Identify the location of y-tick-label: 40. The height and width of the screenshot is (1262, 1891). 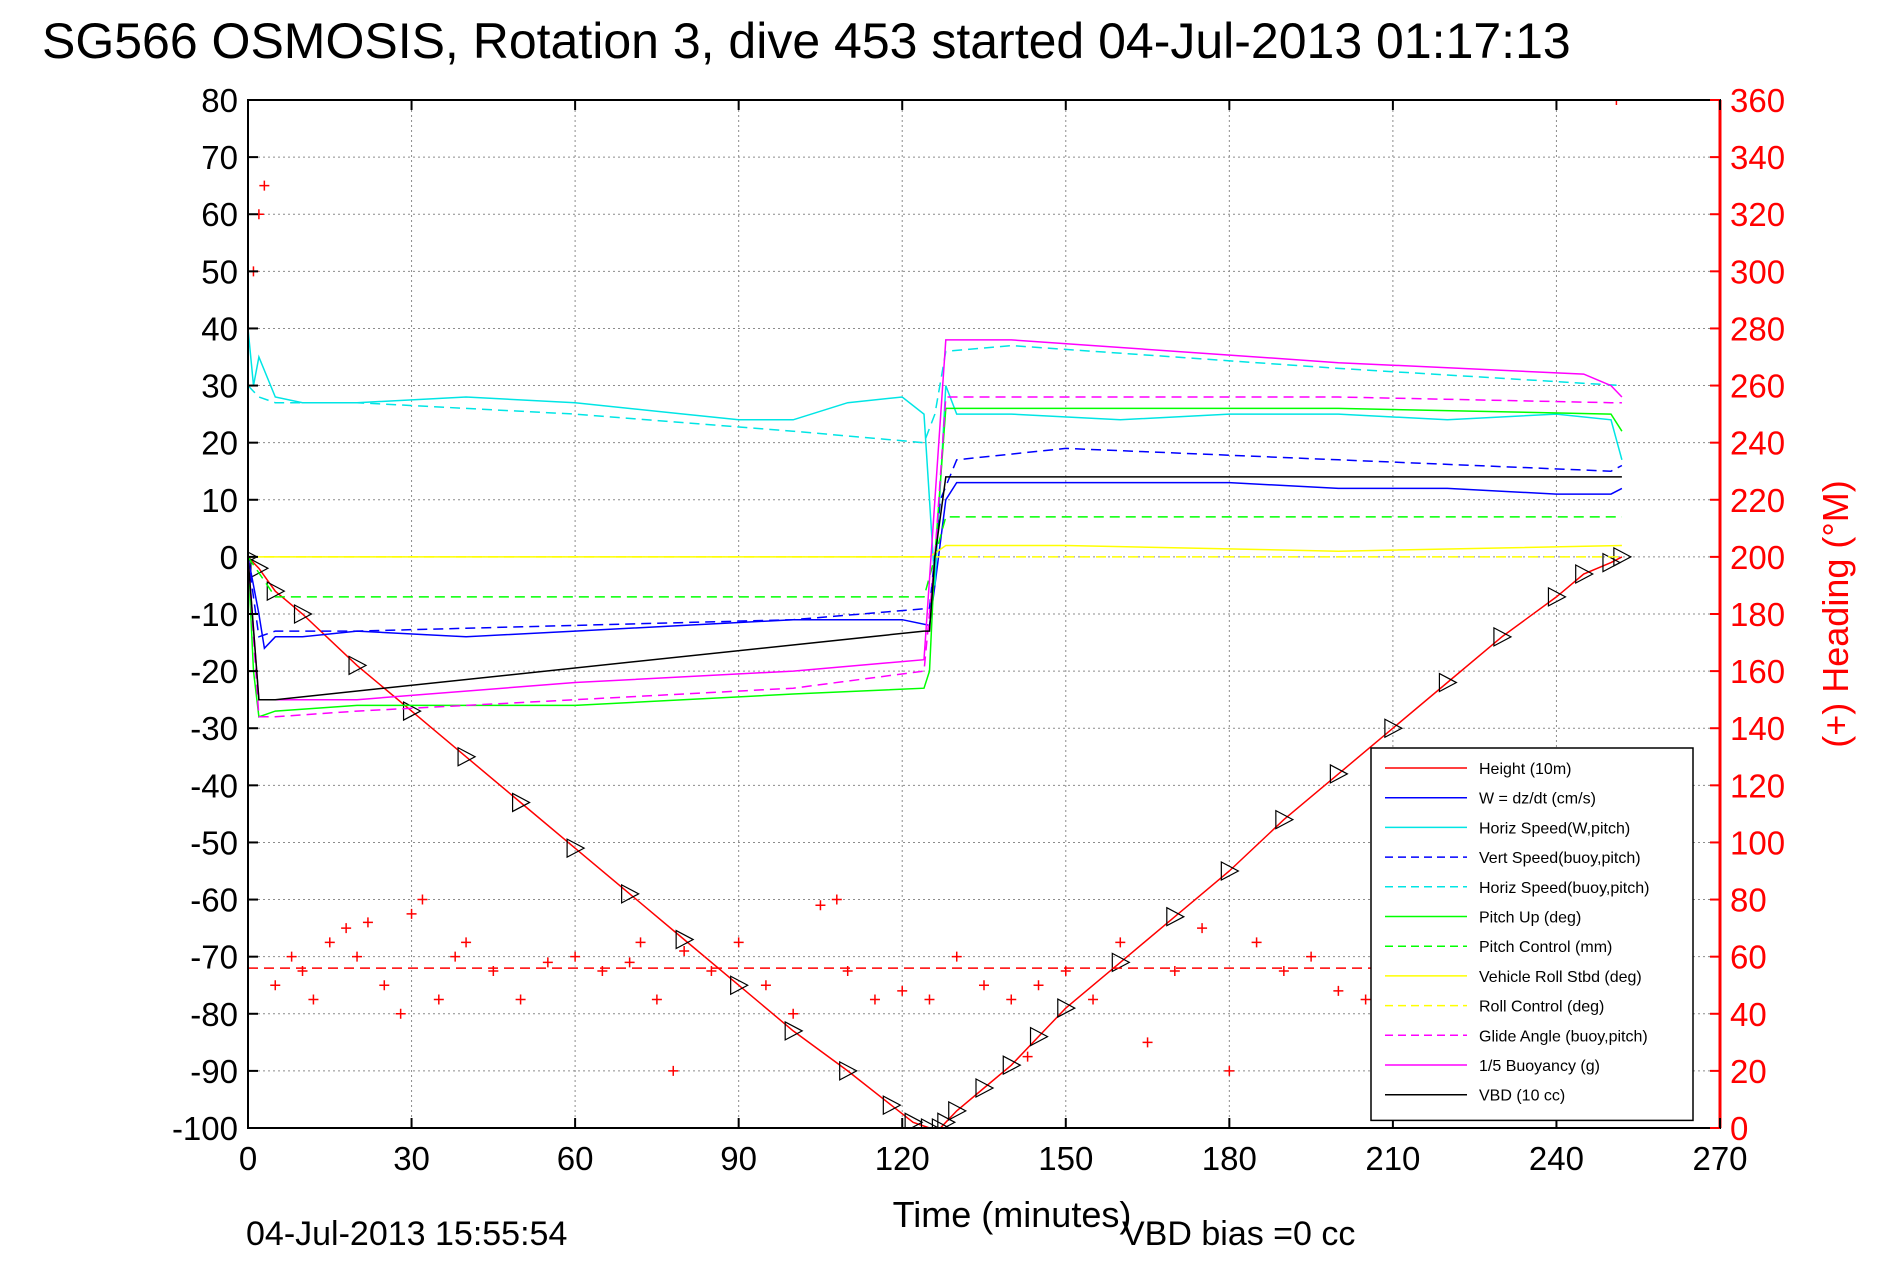
(219, 328).